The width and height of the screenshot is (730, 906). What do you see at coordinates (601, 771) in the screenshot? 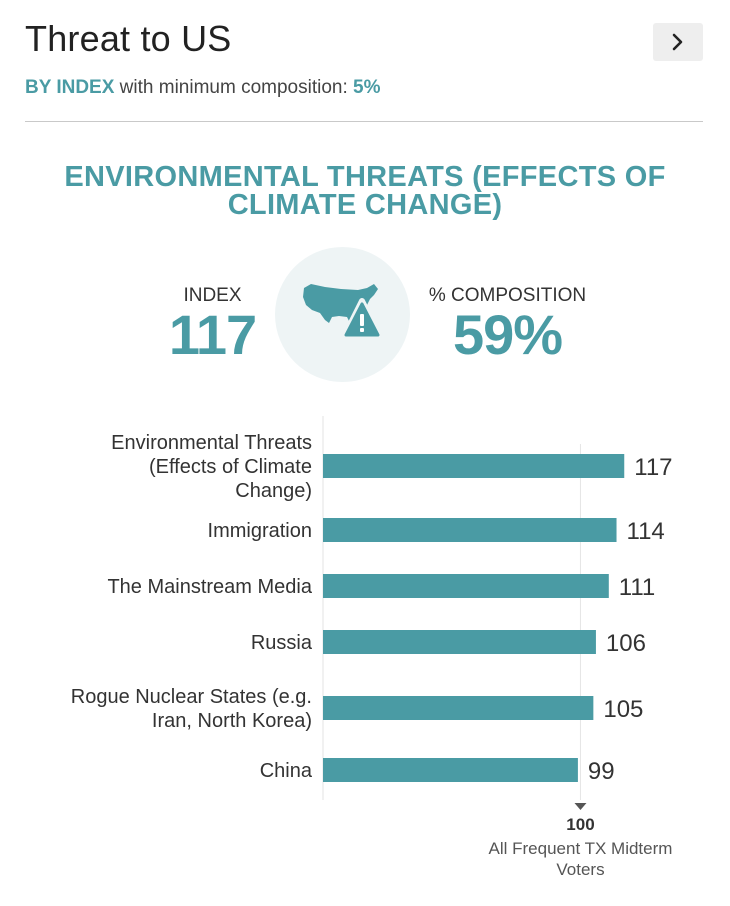
I see `data-label: 99` at bounding box center [601, 771].